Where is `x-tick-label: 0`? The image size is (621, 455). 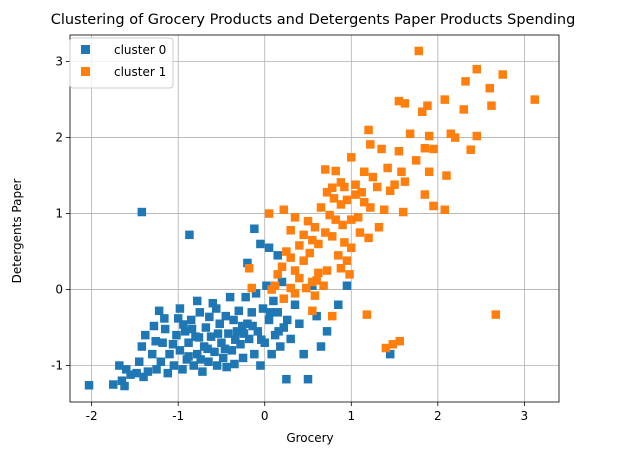
x-tick-label: 0 is located at coordinates (265, 416).